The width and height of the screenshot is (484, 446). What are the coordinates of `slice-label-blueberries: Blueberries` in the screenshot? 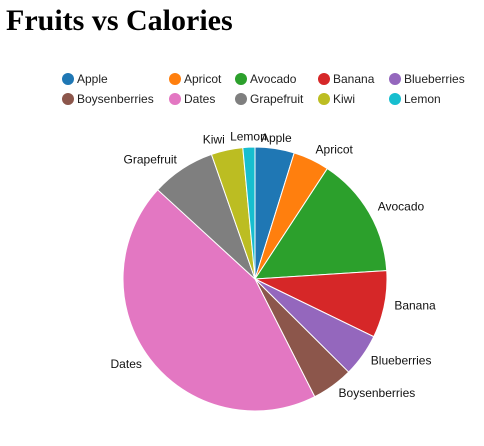 It's located at (401, 360).